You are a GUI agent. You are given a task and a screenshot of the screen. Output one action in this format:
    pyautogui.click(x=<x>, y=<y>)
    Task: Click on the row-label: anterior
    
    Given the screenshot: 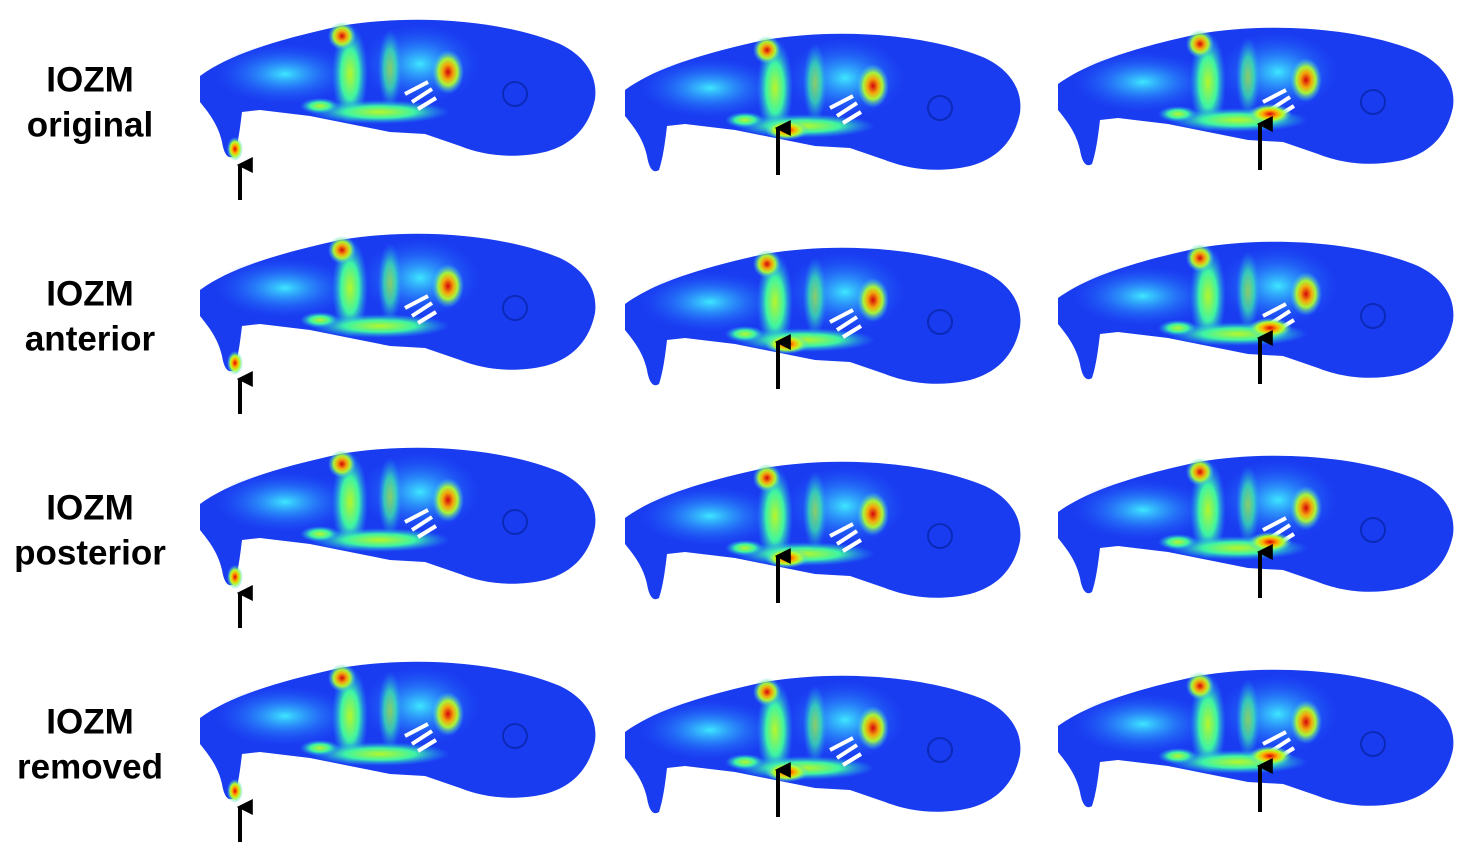 What is the action you would take?
    pyautogui.click(x=90, y=338)
    